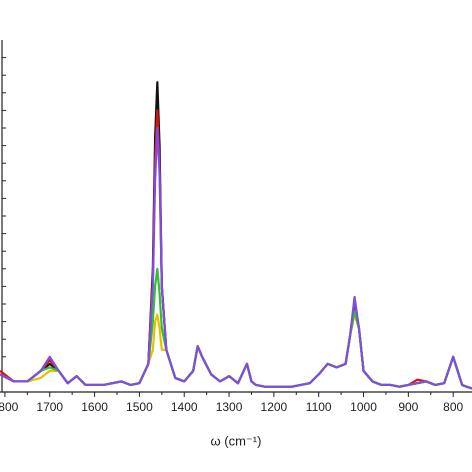  Describe the element at coordinates (4, 225) in the screenshot. I see `y-axis-ticks` at that location.